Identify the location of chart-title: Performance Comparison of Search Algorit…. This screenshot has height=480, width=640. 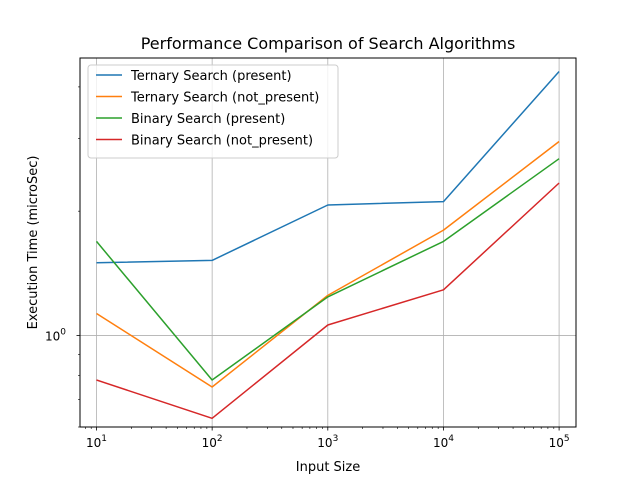
(328, 43).